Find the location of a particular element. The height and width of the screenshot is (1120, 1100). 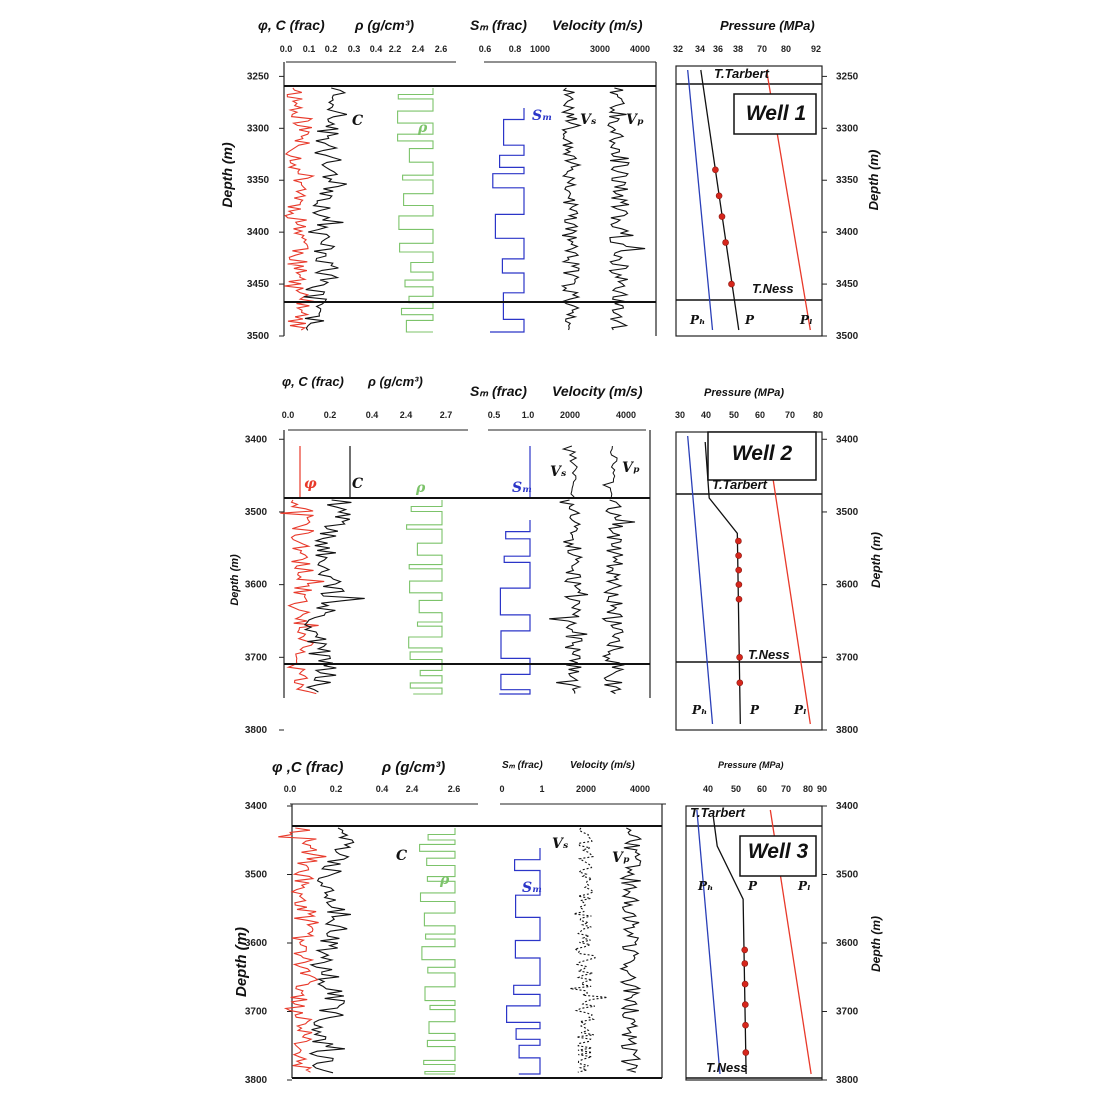

w3-tick-pressure-1: 50 is located at coordinates (736, 789).